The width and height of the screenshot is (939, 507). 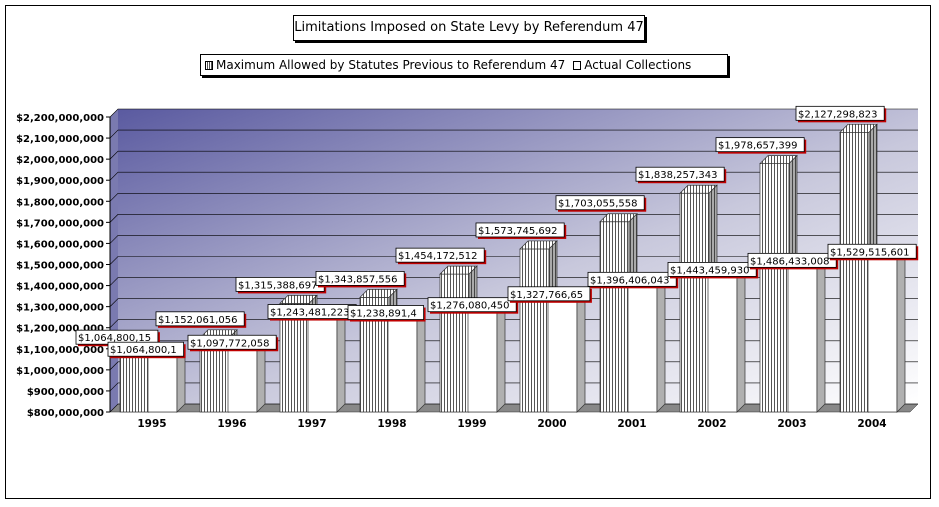 I want to click on x-tick-label: 2001, so click(x=631, y=424).